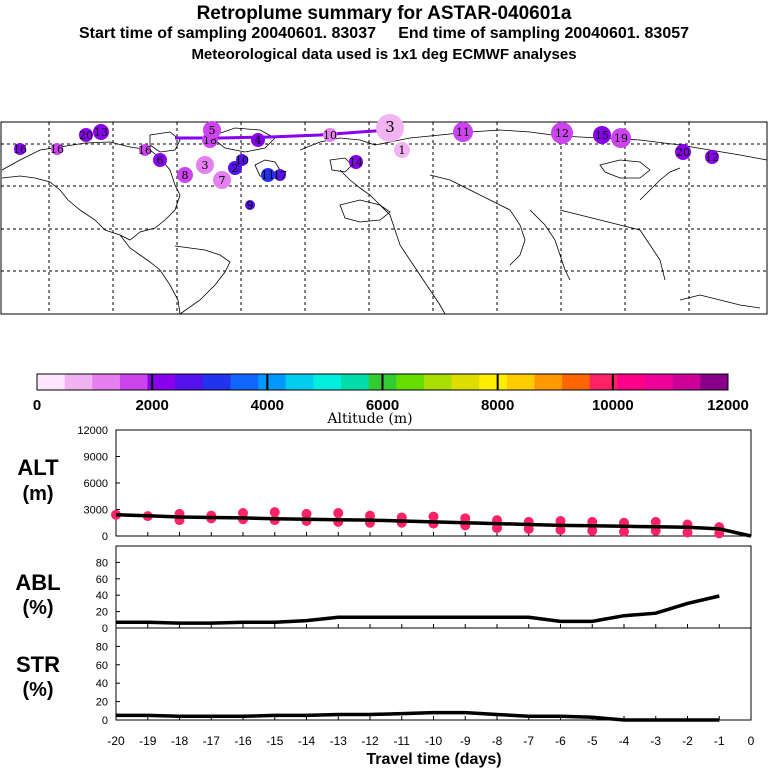 The width and height of the screenshot is (768, 768). Describe the element at coordinates (96, 458) in the screenshot. I see `y-tick-label: 9000` at that location.